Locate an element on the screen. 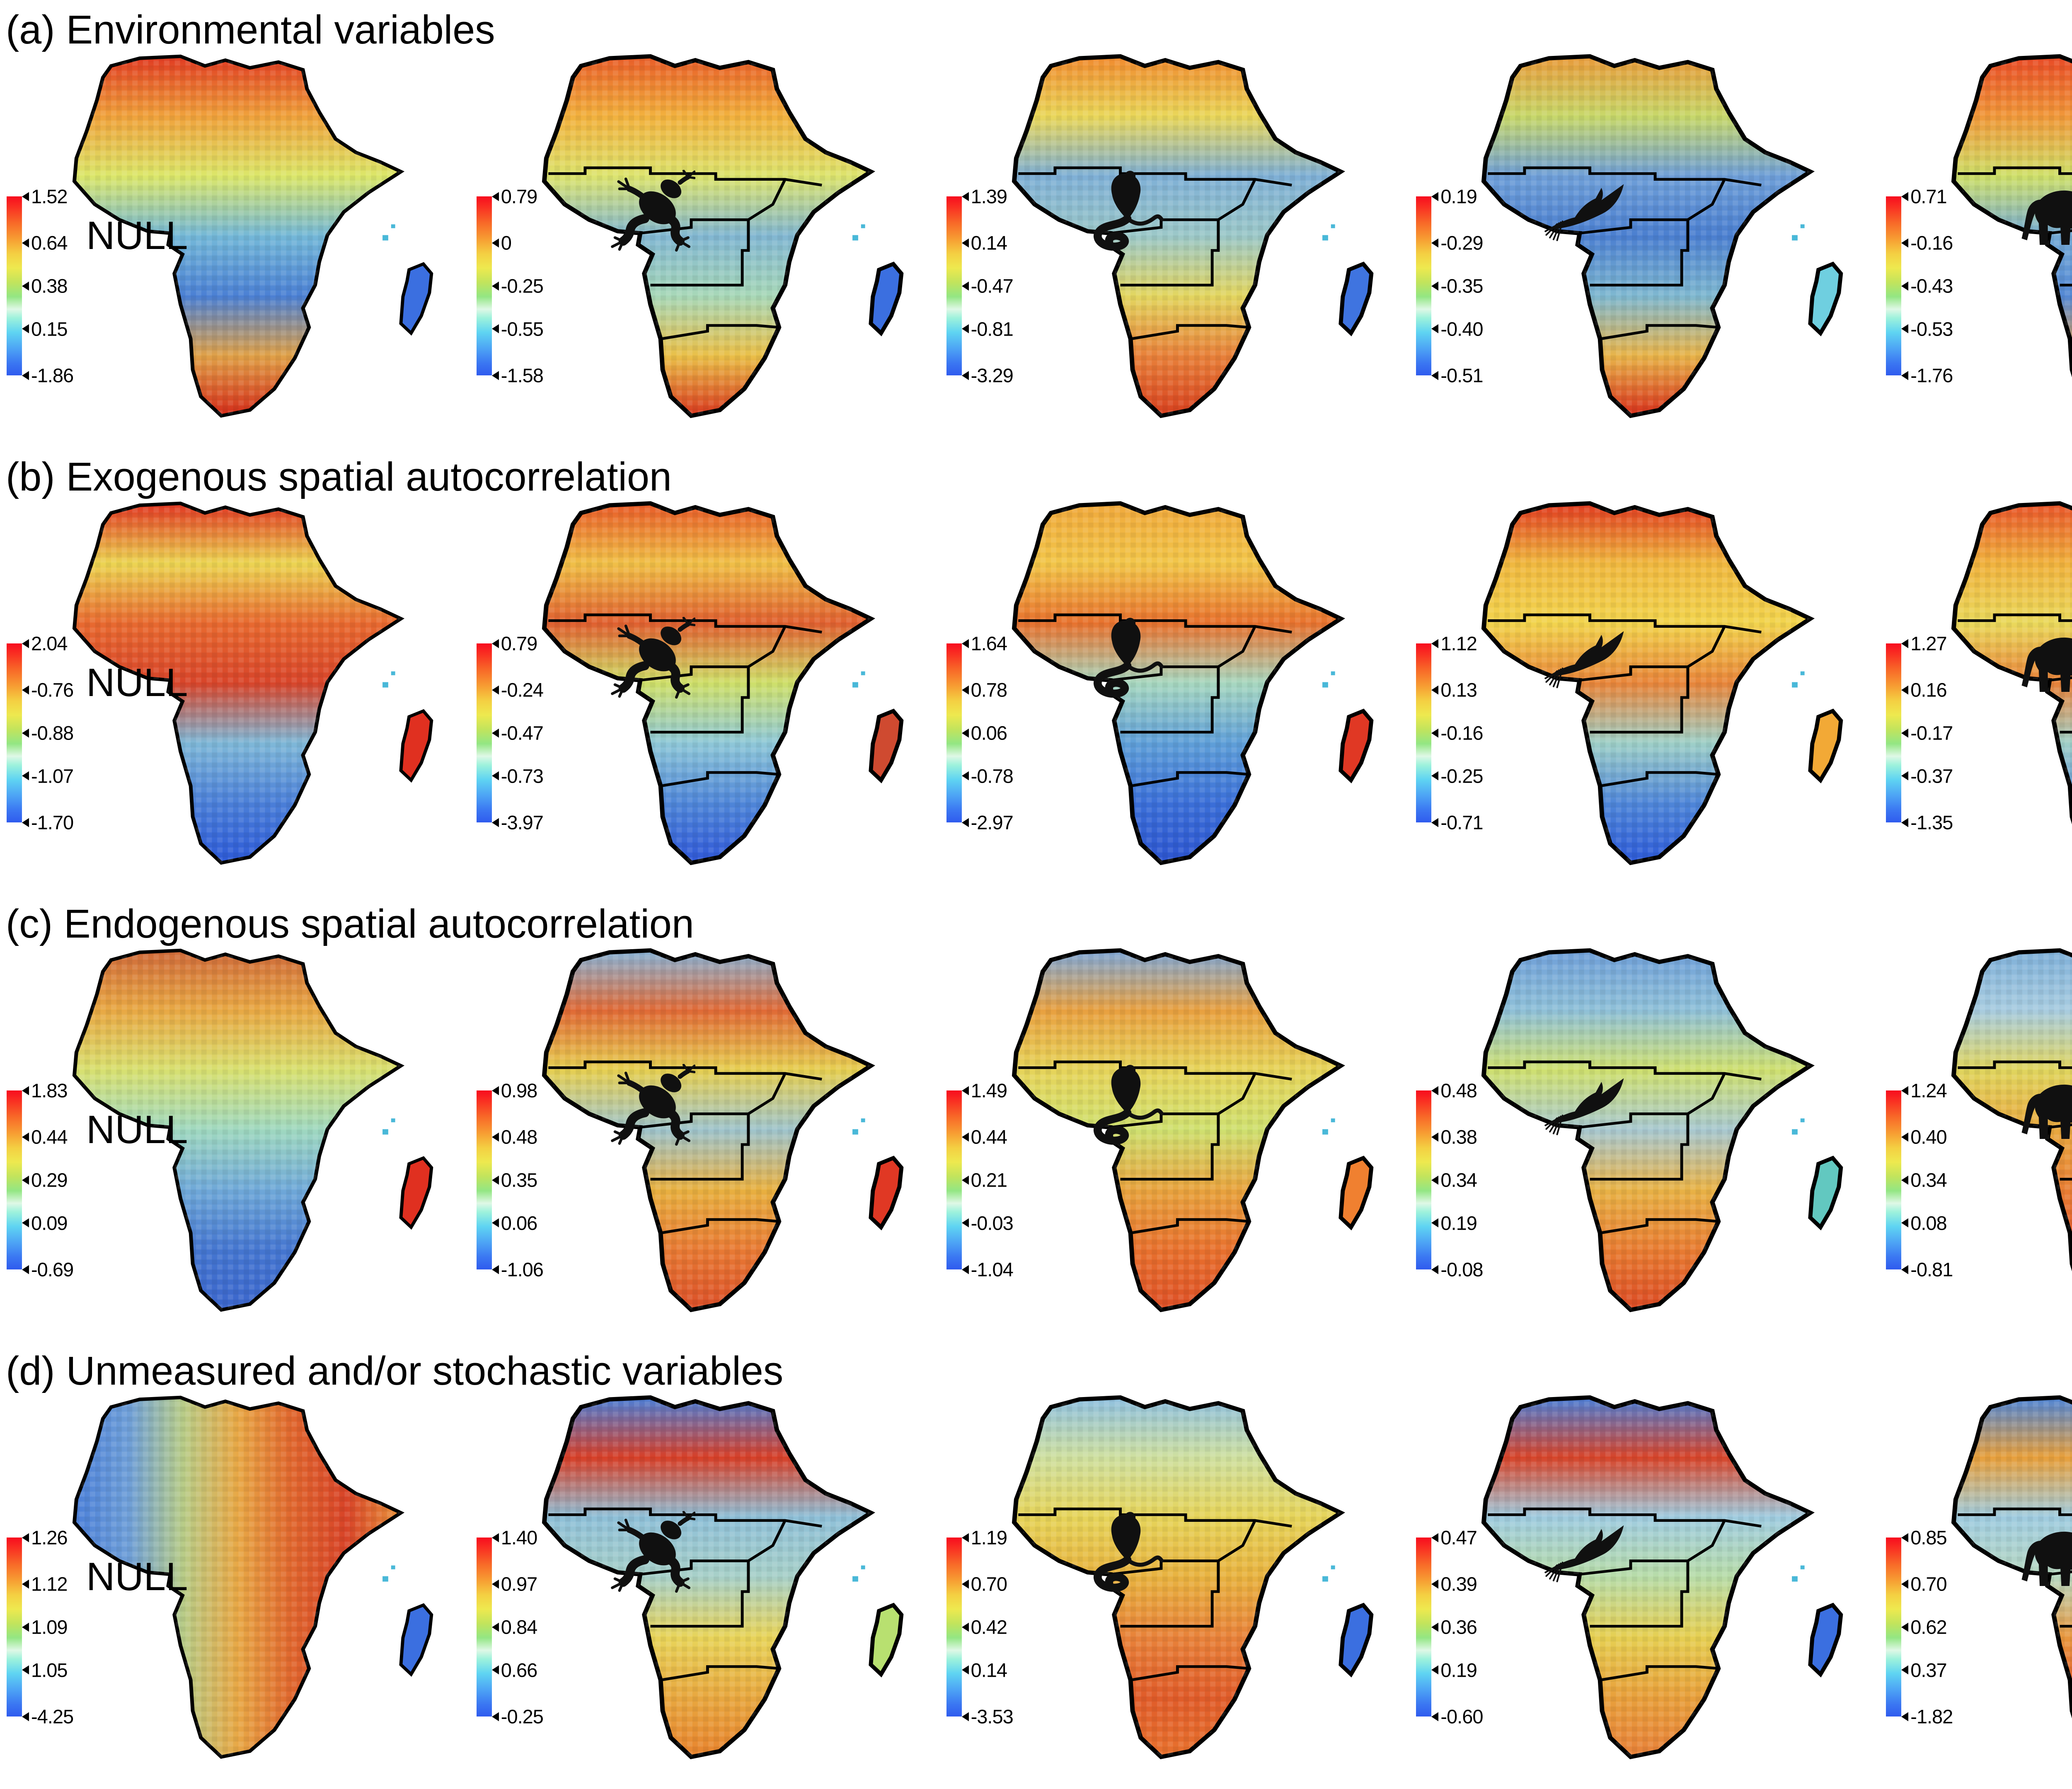 This screenshot has height=1789, width=2072. elephant-icon is located at coordinates (2046, 1559).